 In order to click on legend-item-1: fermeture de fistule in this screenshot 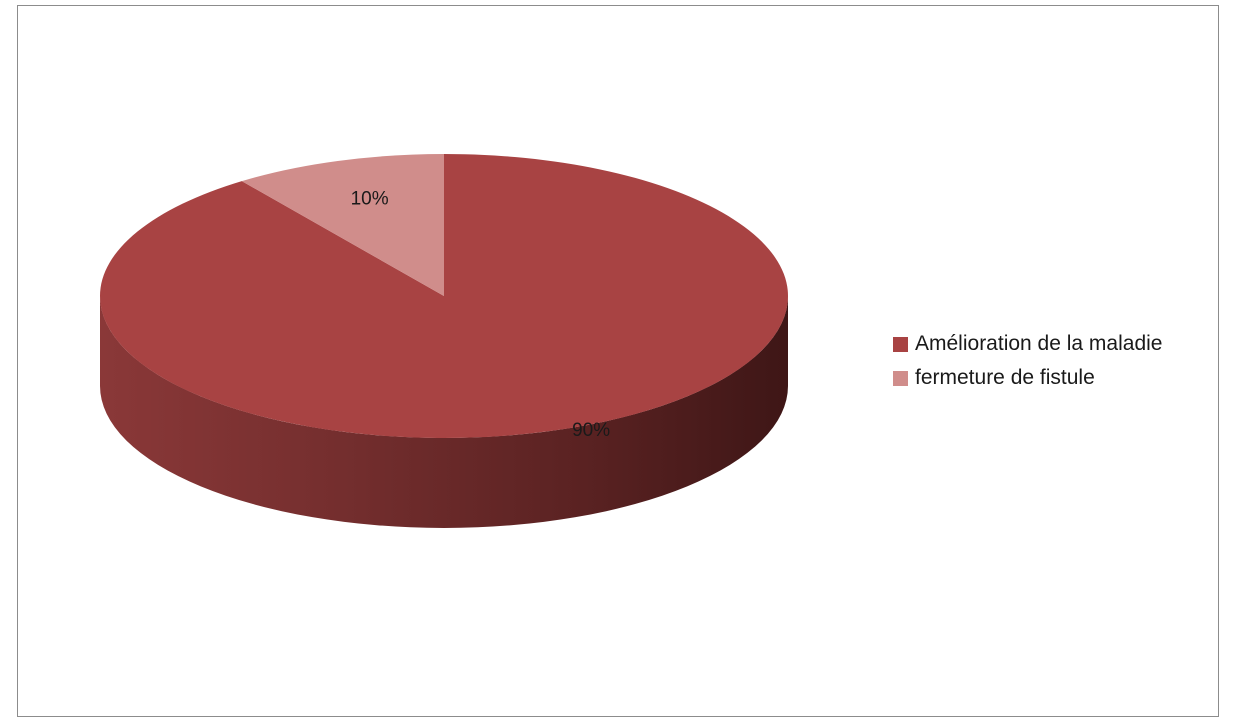, I will do `click(1027, 378)`.